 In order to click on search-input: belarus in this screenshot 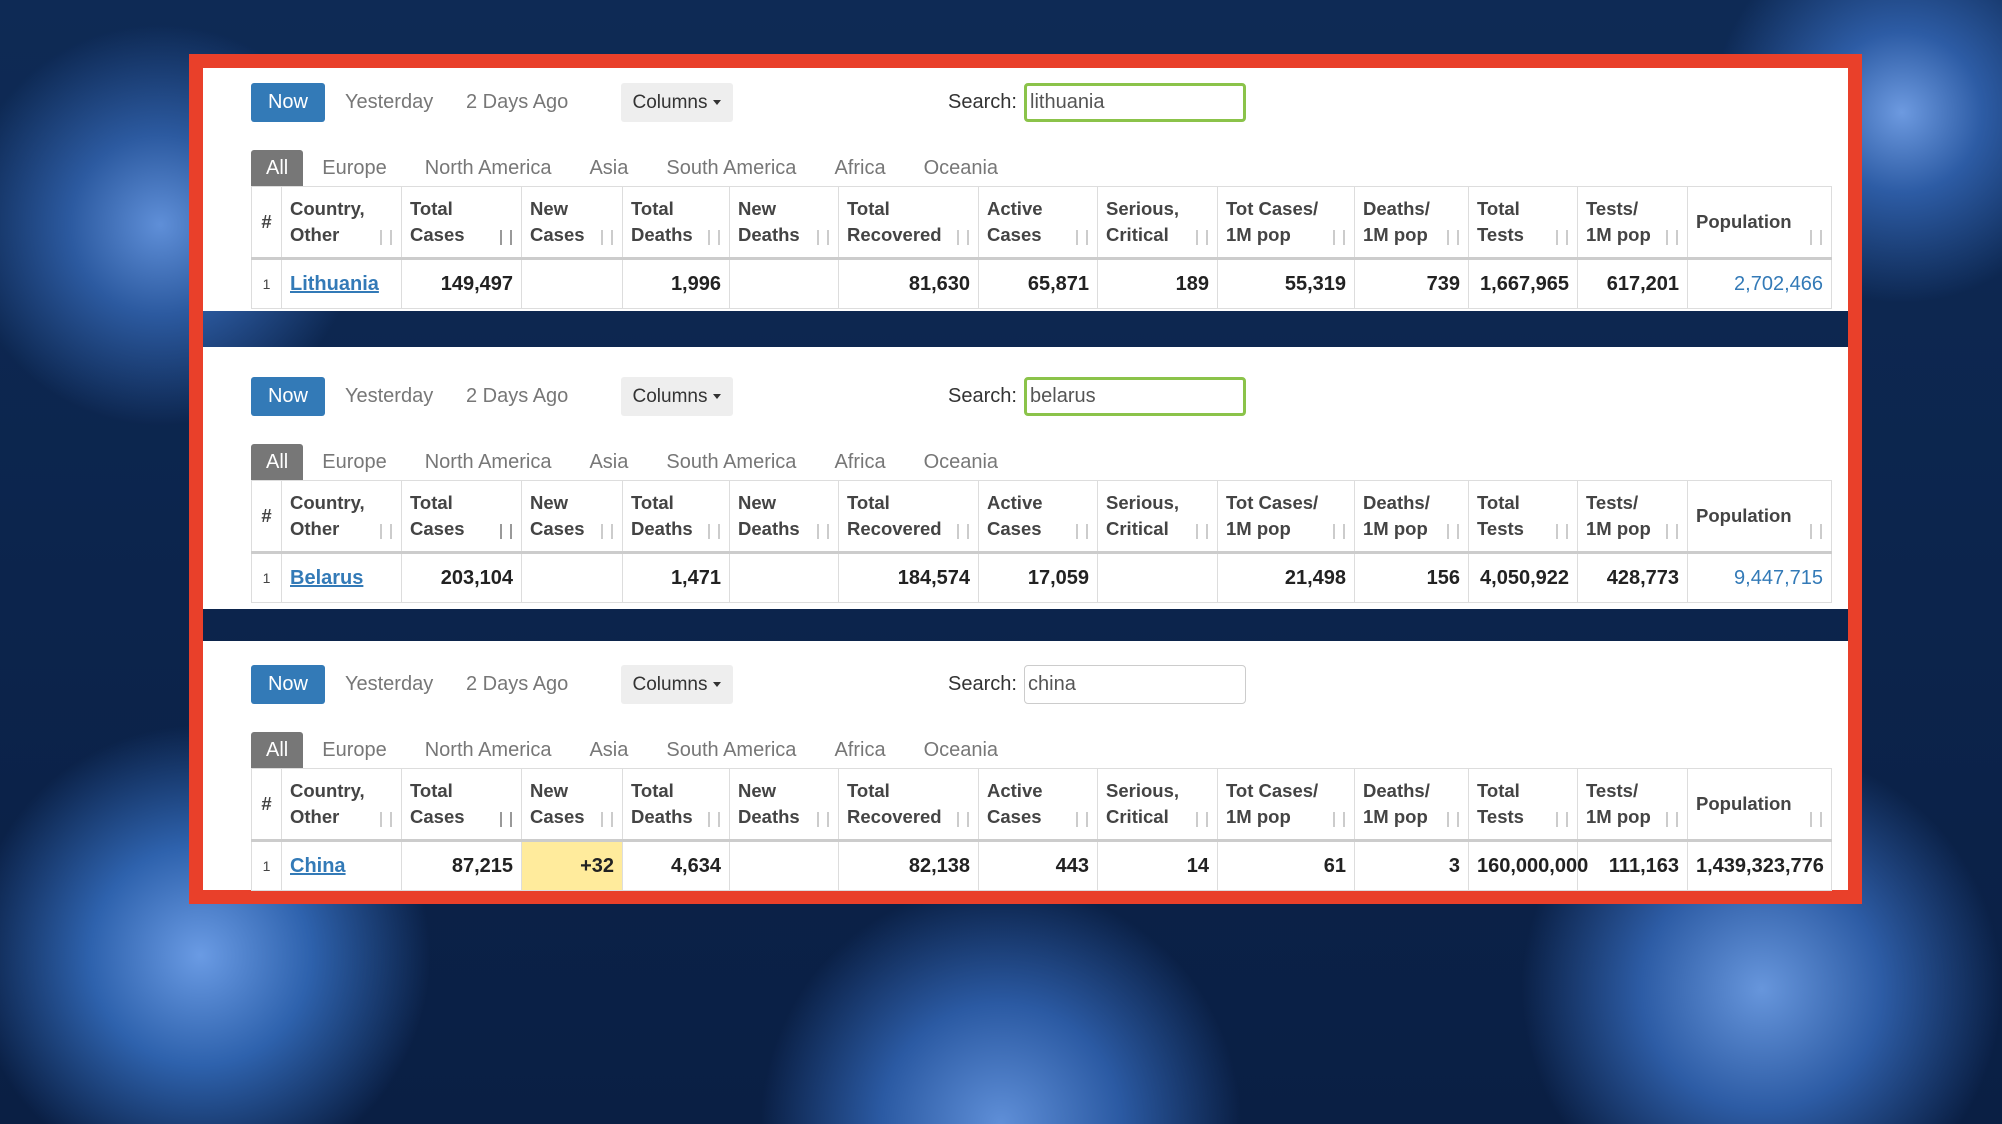, I will do `click(1135, 396)`.